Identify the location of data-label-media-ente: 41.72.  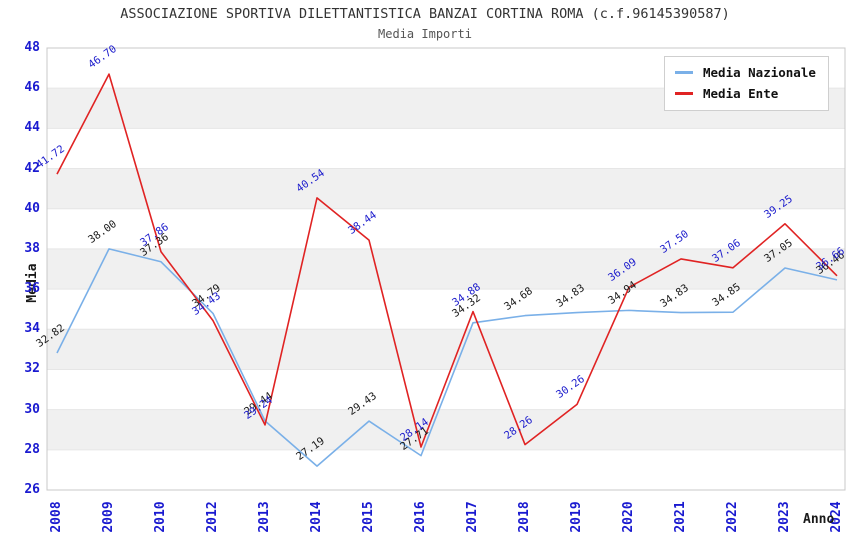
(50, 157).